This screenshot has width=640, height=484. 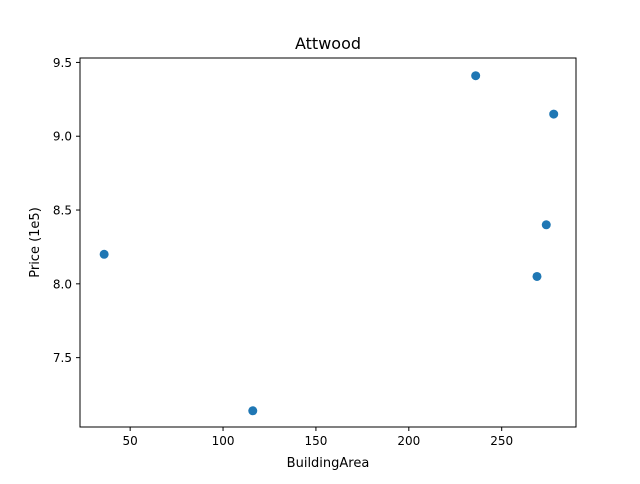 I want to click on chart-title: Attwood, so click(x=328, y=43).